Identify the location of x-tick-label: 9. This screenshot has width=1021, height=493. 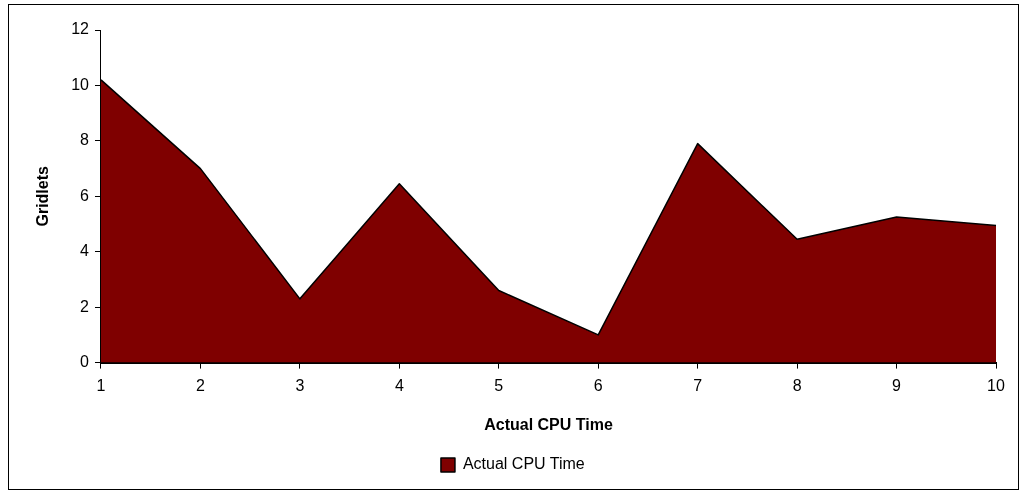
(897, 385).